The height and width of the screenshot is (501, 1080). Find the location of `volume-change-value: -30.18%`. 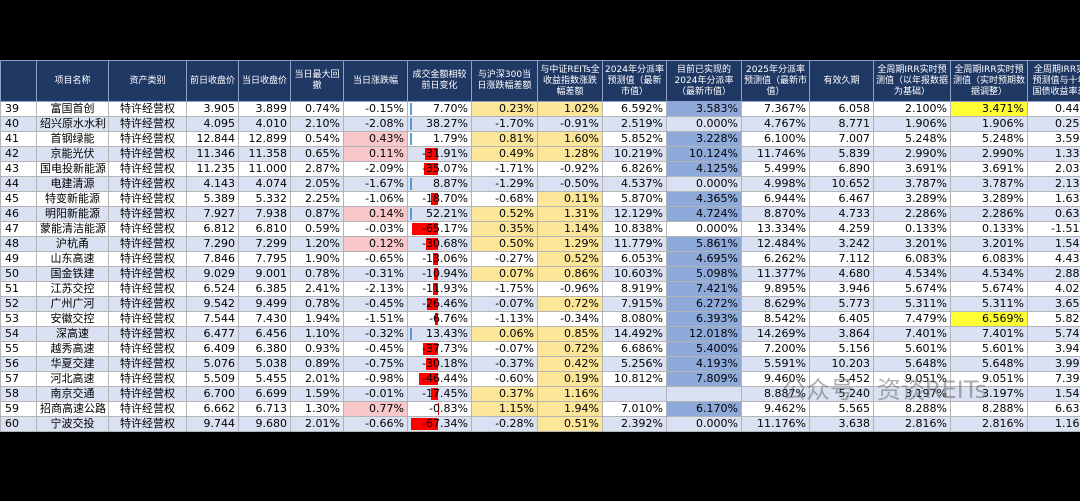

volume-change-value: -30.18% is located at coordinates (445, 364).